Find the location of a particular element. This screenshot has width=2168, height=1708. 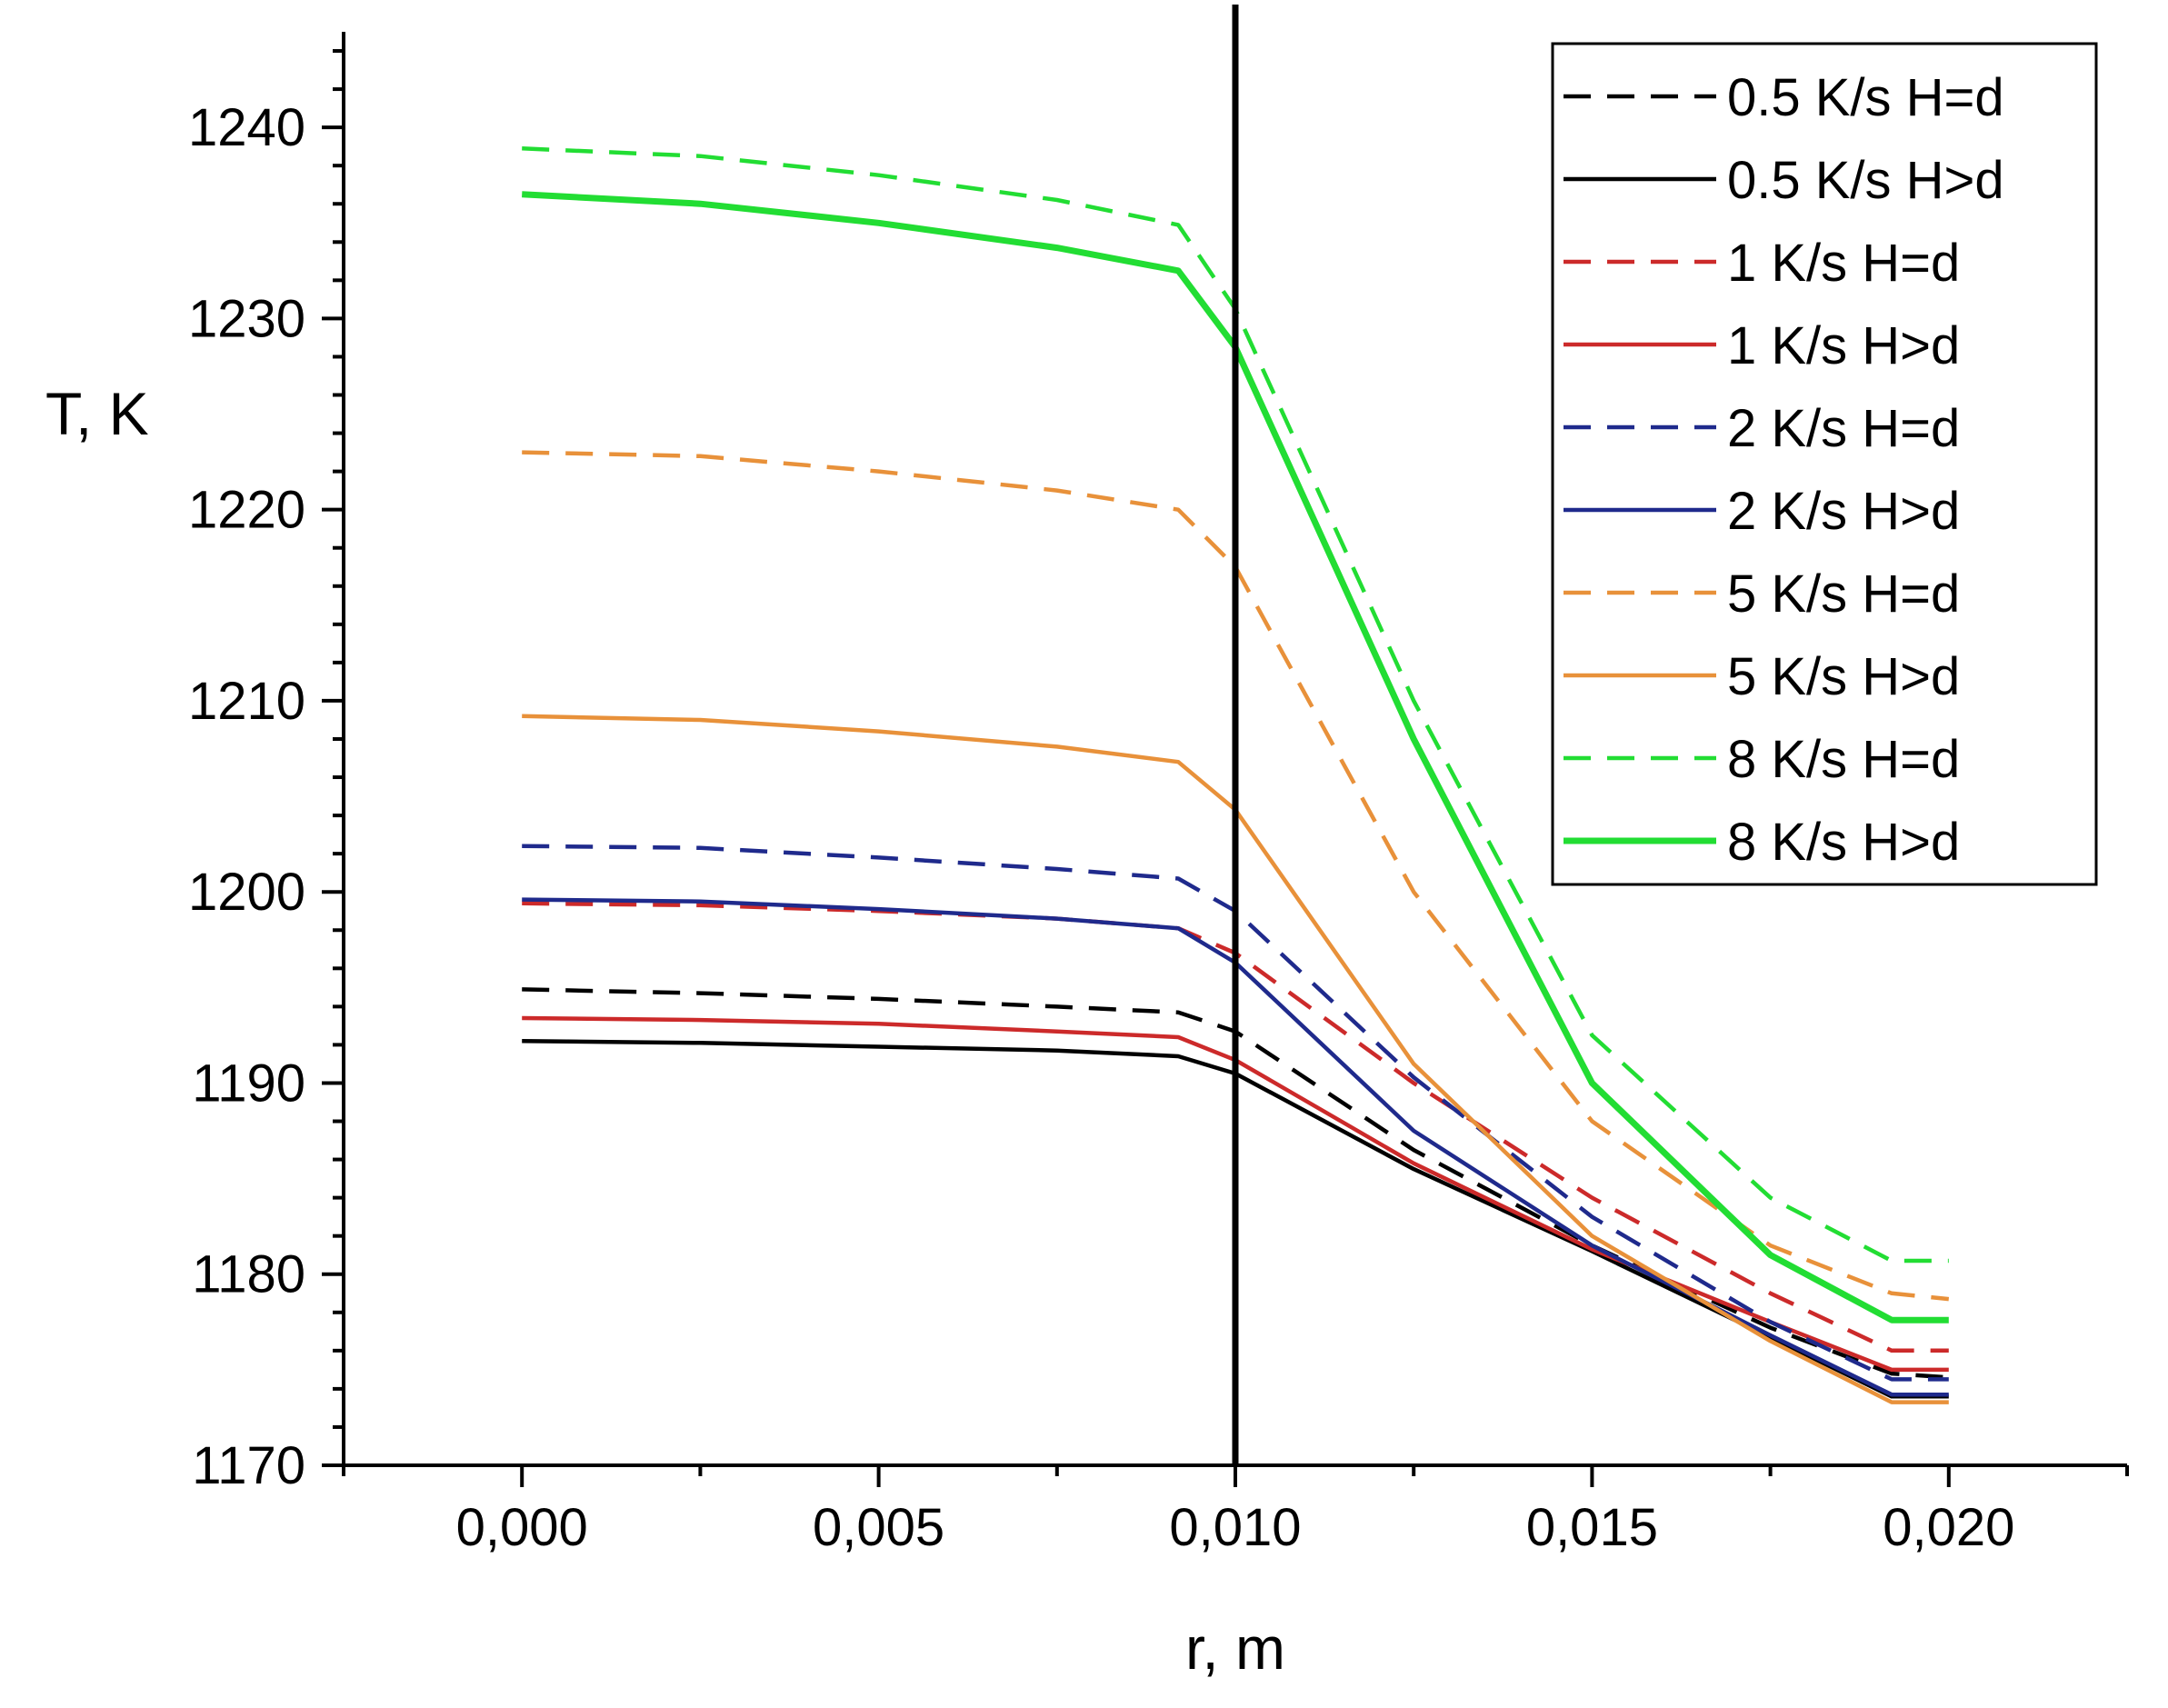

legend-label-10: 8 K/s H>d is located at coordinates (1843, 843).